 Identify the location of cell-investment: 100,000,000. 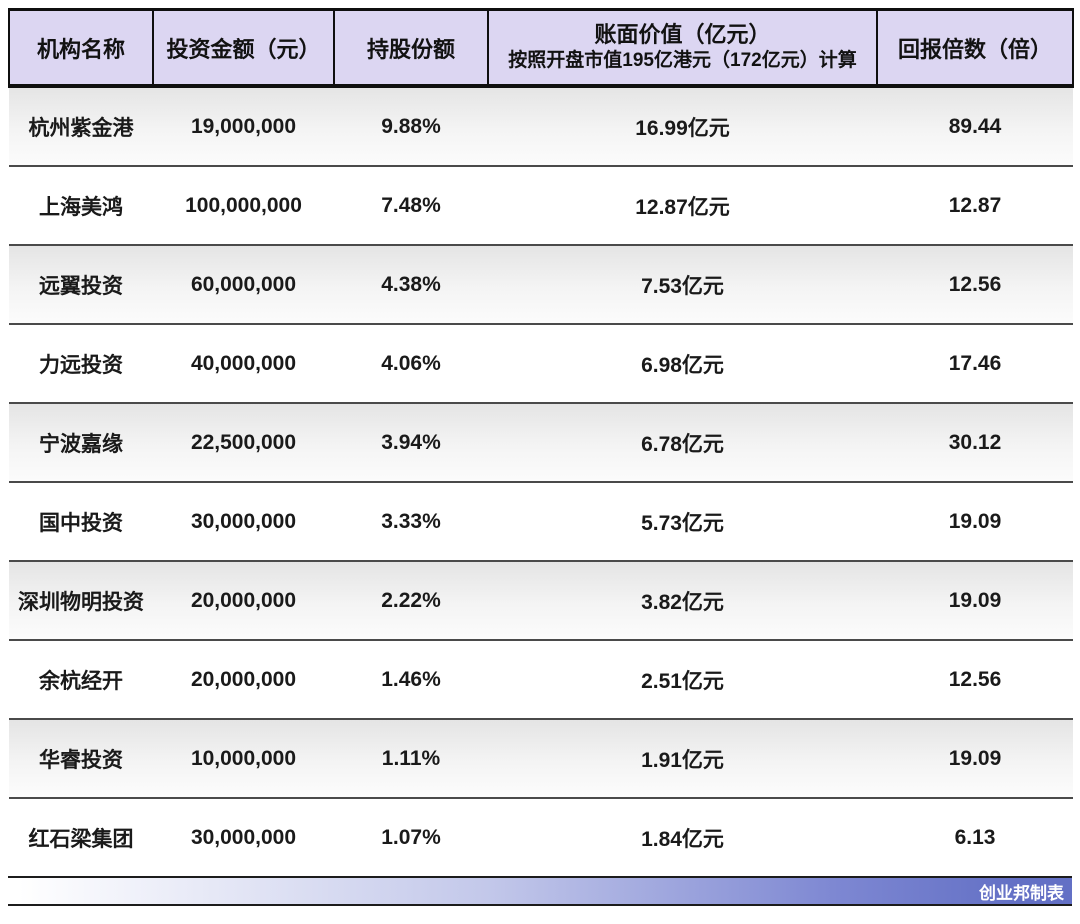
(243, 206).